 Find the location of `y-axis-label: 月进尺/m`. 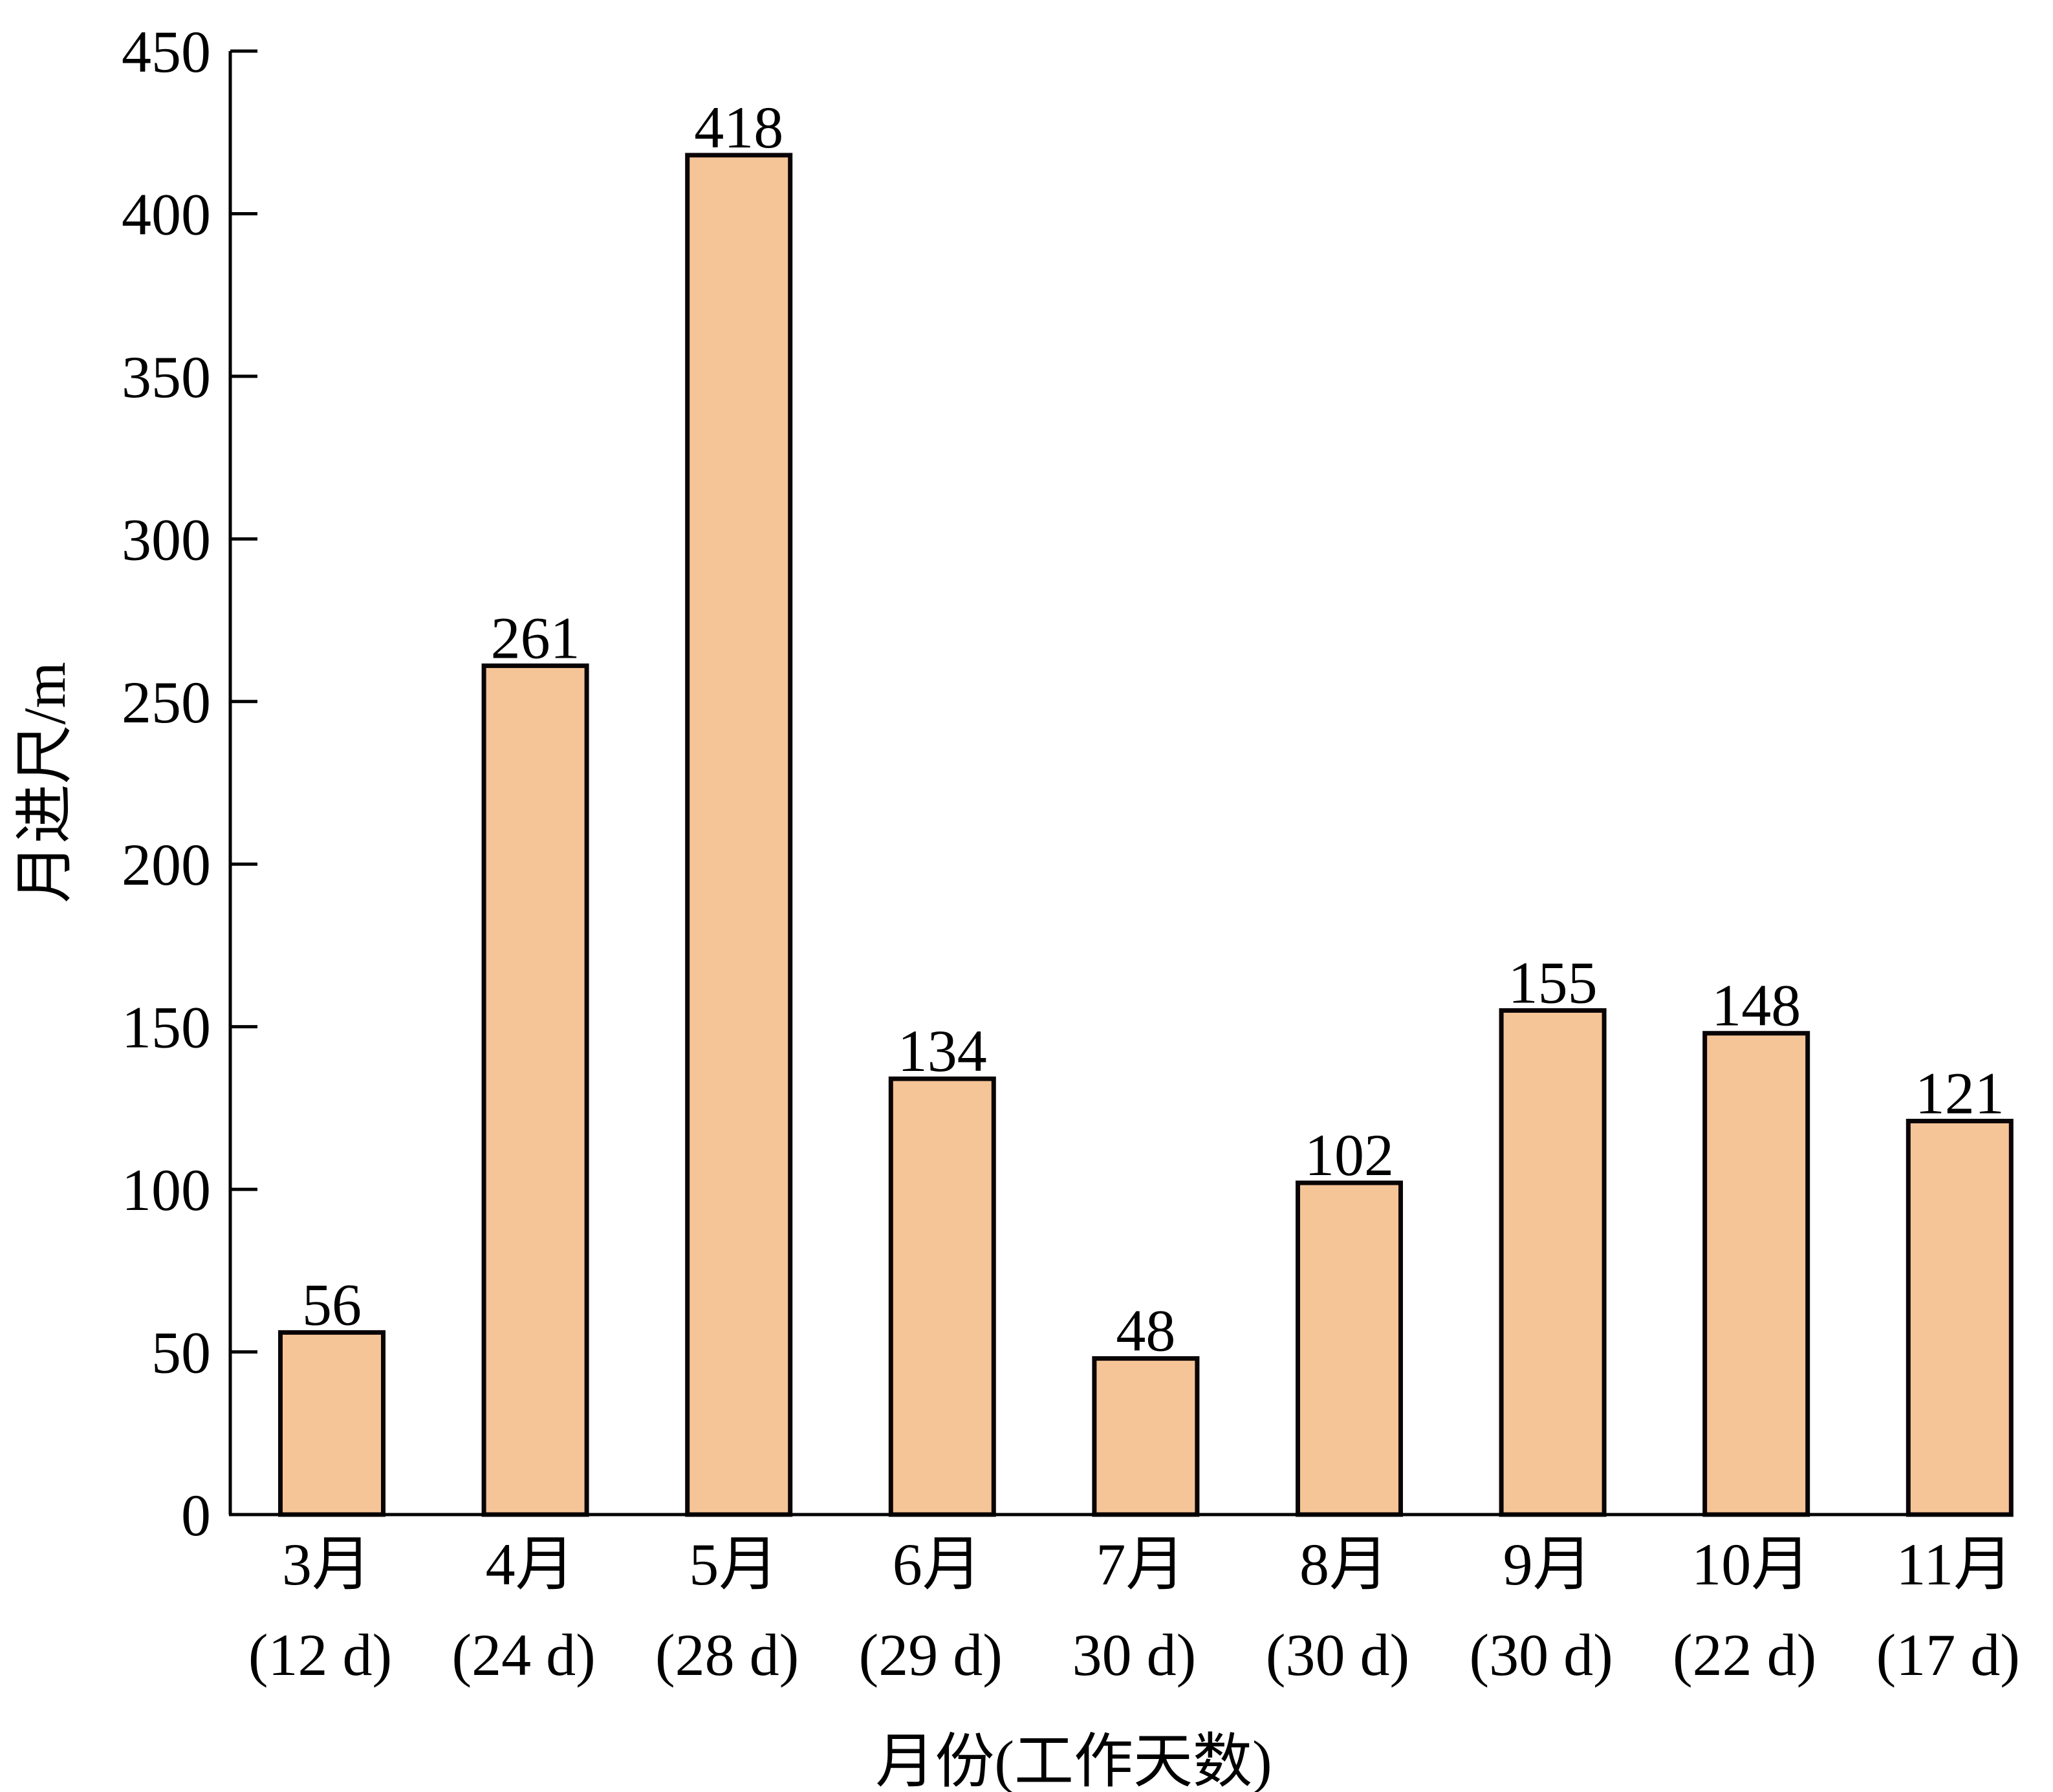

y-axis-label: 月进尺/m is located at coordinates (45, 782).